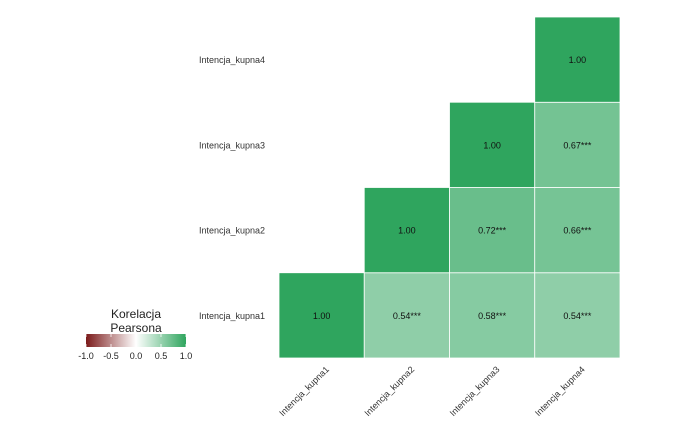  Describe the element at coordinates (232, 145) in the screenshot. I see `y-tick-label: Intencja_kupna3` at that location.